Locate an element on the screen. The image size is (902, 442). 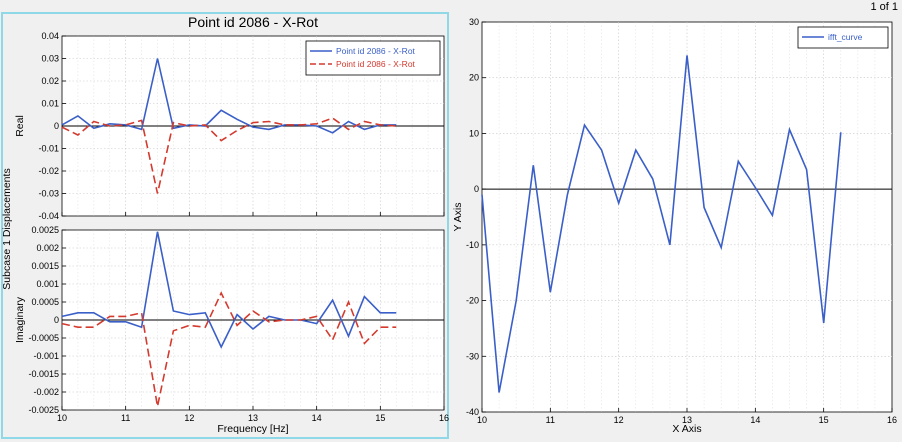
shared-y-axis-label: Subcase 1 Displacements is located at coordinates (7, 228).